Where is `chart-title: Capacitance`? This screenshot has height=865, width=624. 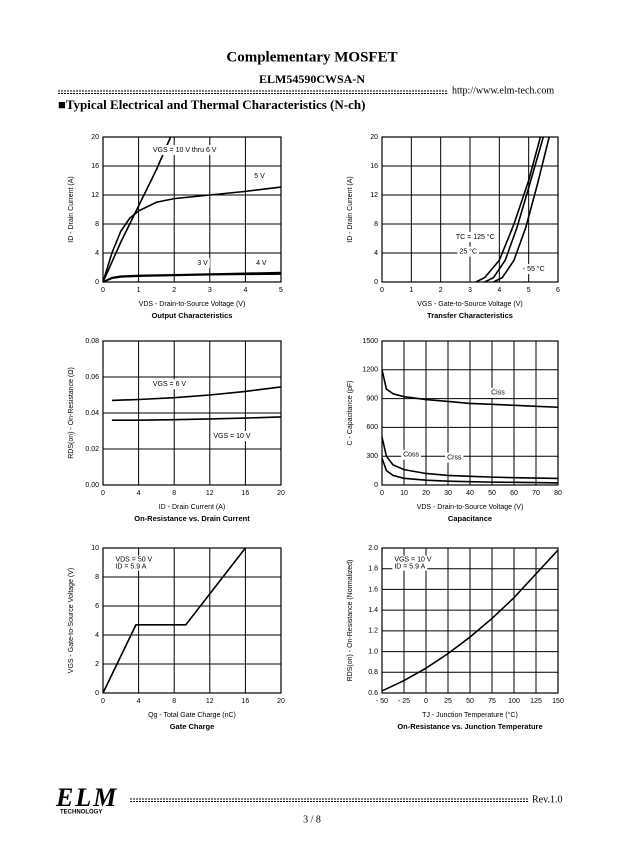
chart-title: Capacitance is located at coordinates (470, 518).